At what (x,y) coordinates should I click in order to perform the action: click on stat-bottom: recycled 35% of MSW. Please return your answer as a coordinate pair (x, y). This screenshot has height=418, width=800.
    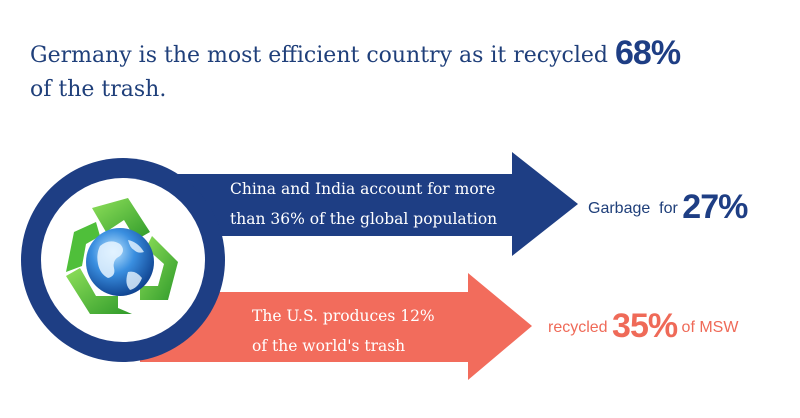
    Looking at the image, I should click on (643, 326).